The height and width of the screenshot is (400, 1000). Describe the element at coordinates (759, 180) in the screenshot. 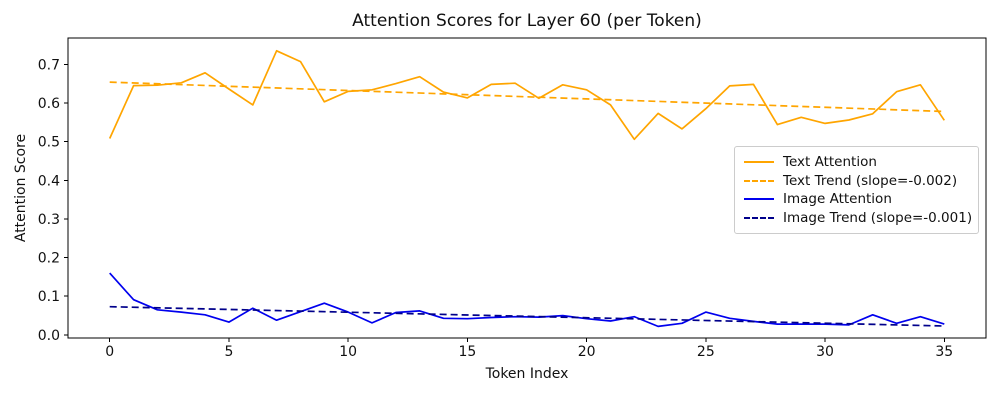

I see `text-trend-line-sample` at that location.